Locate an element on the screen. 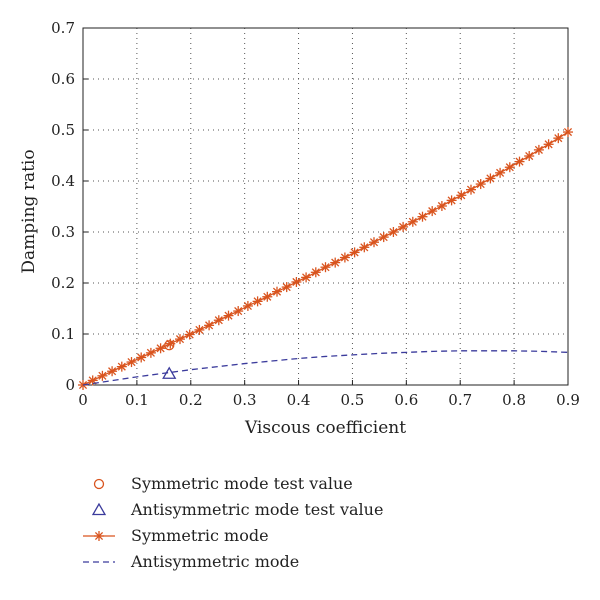 This screenshot has width=600, height=600. legend-item: Symmetric mode test value is located at coordinates (223, 483).